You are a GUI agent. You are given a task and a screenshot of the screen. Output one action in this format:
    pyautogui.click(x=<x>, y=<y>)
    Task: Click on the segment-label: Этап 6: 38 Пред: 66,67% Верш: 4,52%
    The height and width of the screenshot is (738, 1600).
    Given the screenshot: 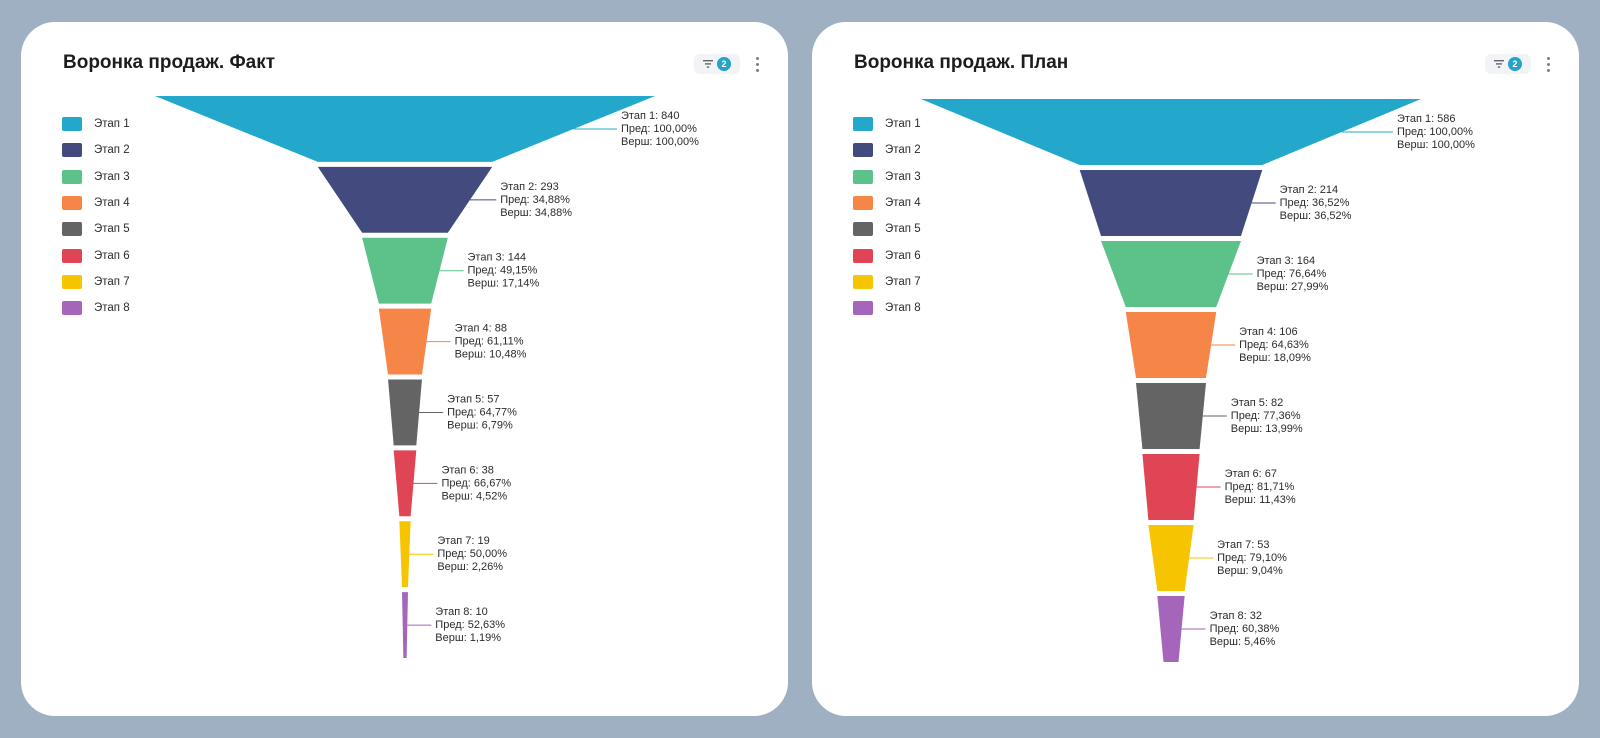 What is the action you would take?
    pyautogui.click(x=476, y=483)
    